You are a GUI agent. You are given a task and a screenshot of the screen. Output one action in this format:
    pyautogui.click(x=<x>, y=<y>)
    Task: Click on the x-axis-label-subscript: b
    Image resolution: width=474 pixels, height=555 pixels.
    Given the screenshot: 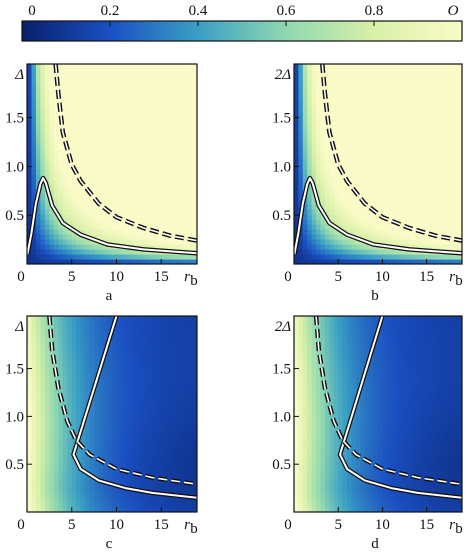 What is the action you would take?
    pyautogui.click(x=194, y=281)
    